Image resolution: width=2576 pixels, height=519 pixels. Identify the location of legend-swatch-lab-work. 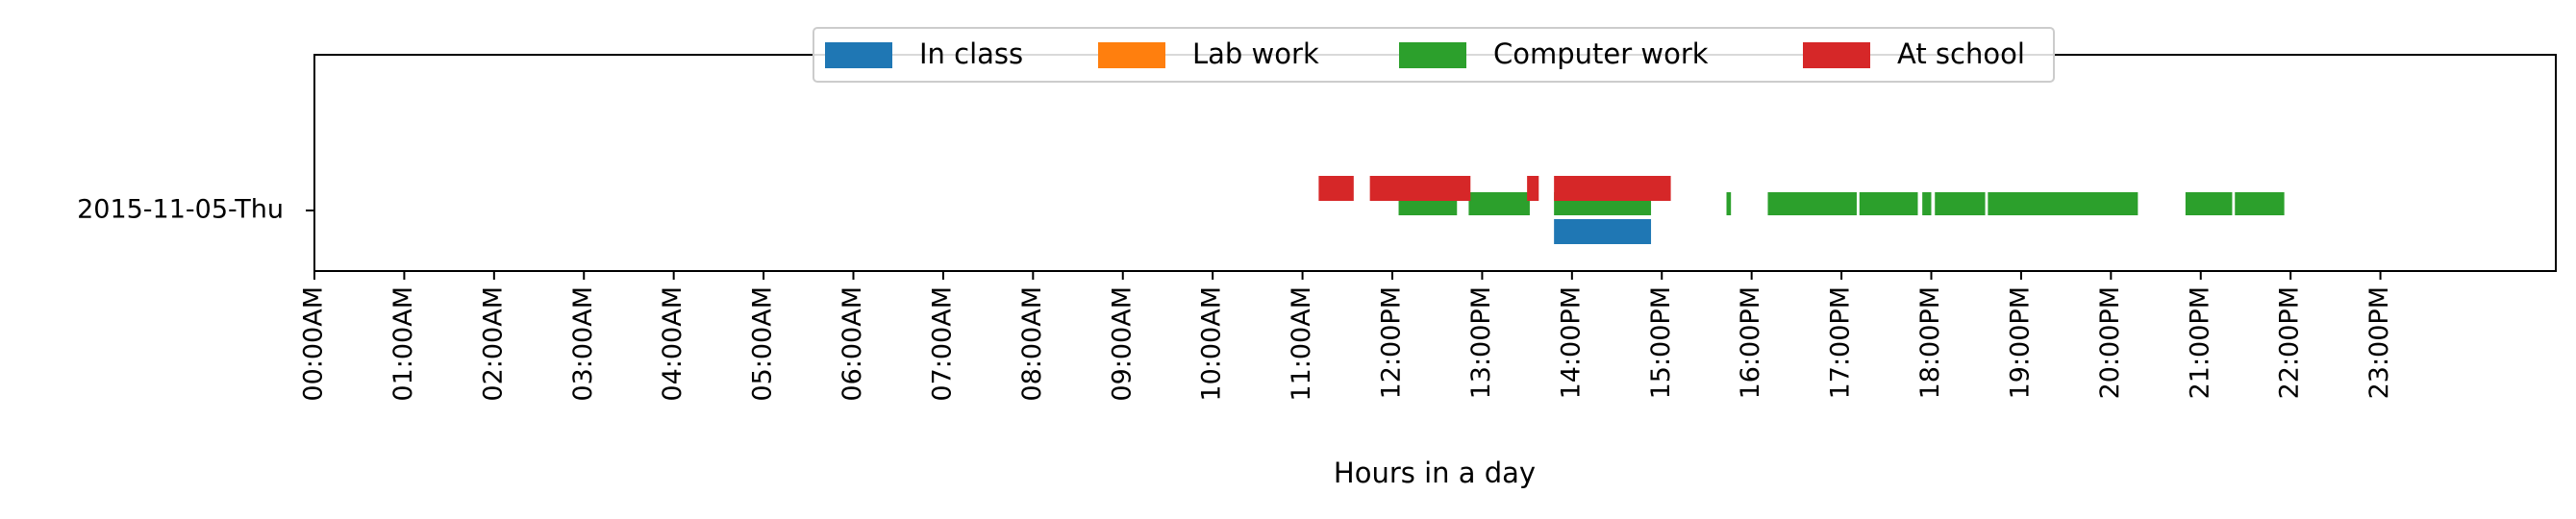
(1131, 55).